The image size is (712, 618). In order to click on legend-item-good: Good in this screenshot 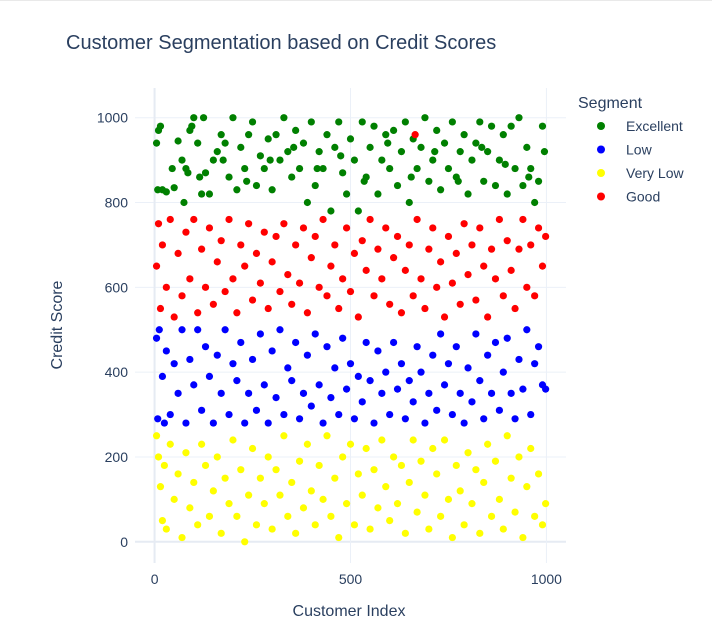, I will do `click(628, 197)`.